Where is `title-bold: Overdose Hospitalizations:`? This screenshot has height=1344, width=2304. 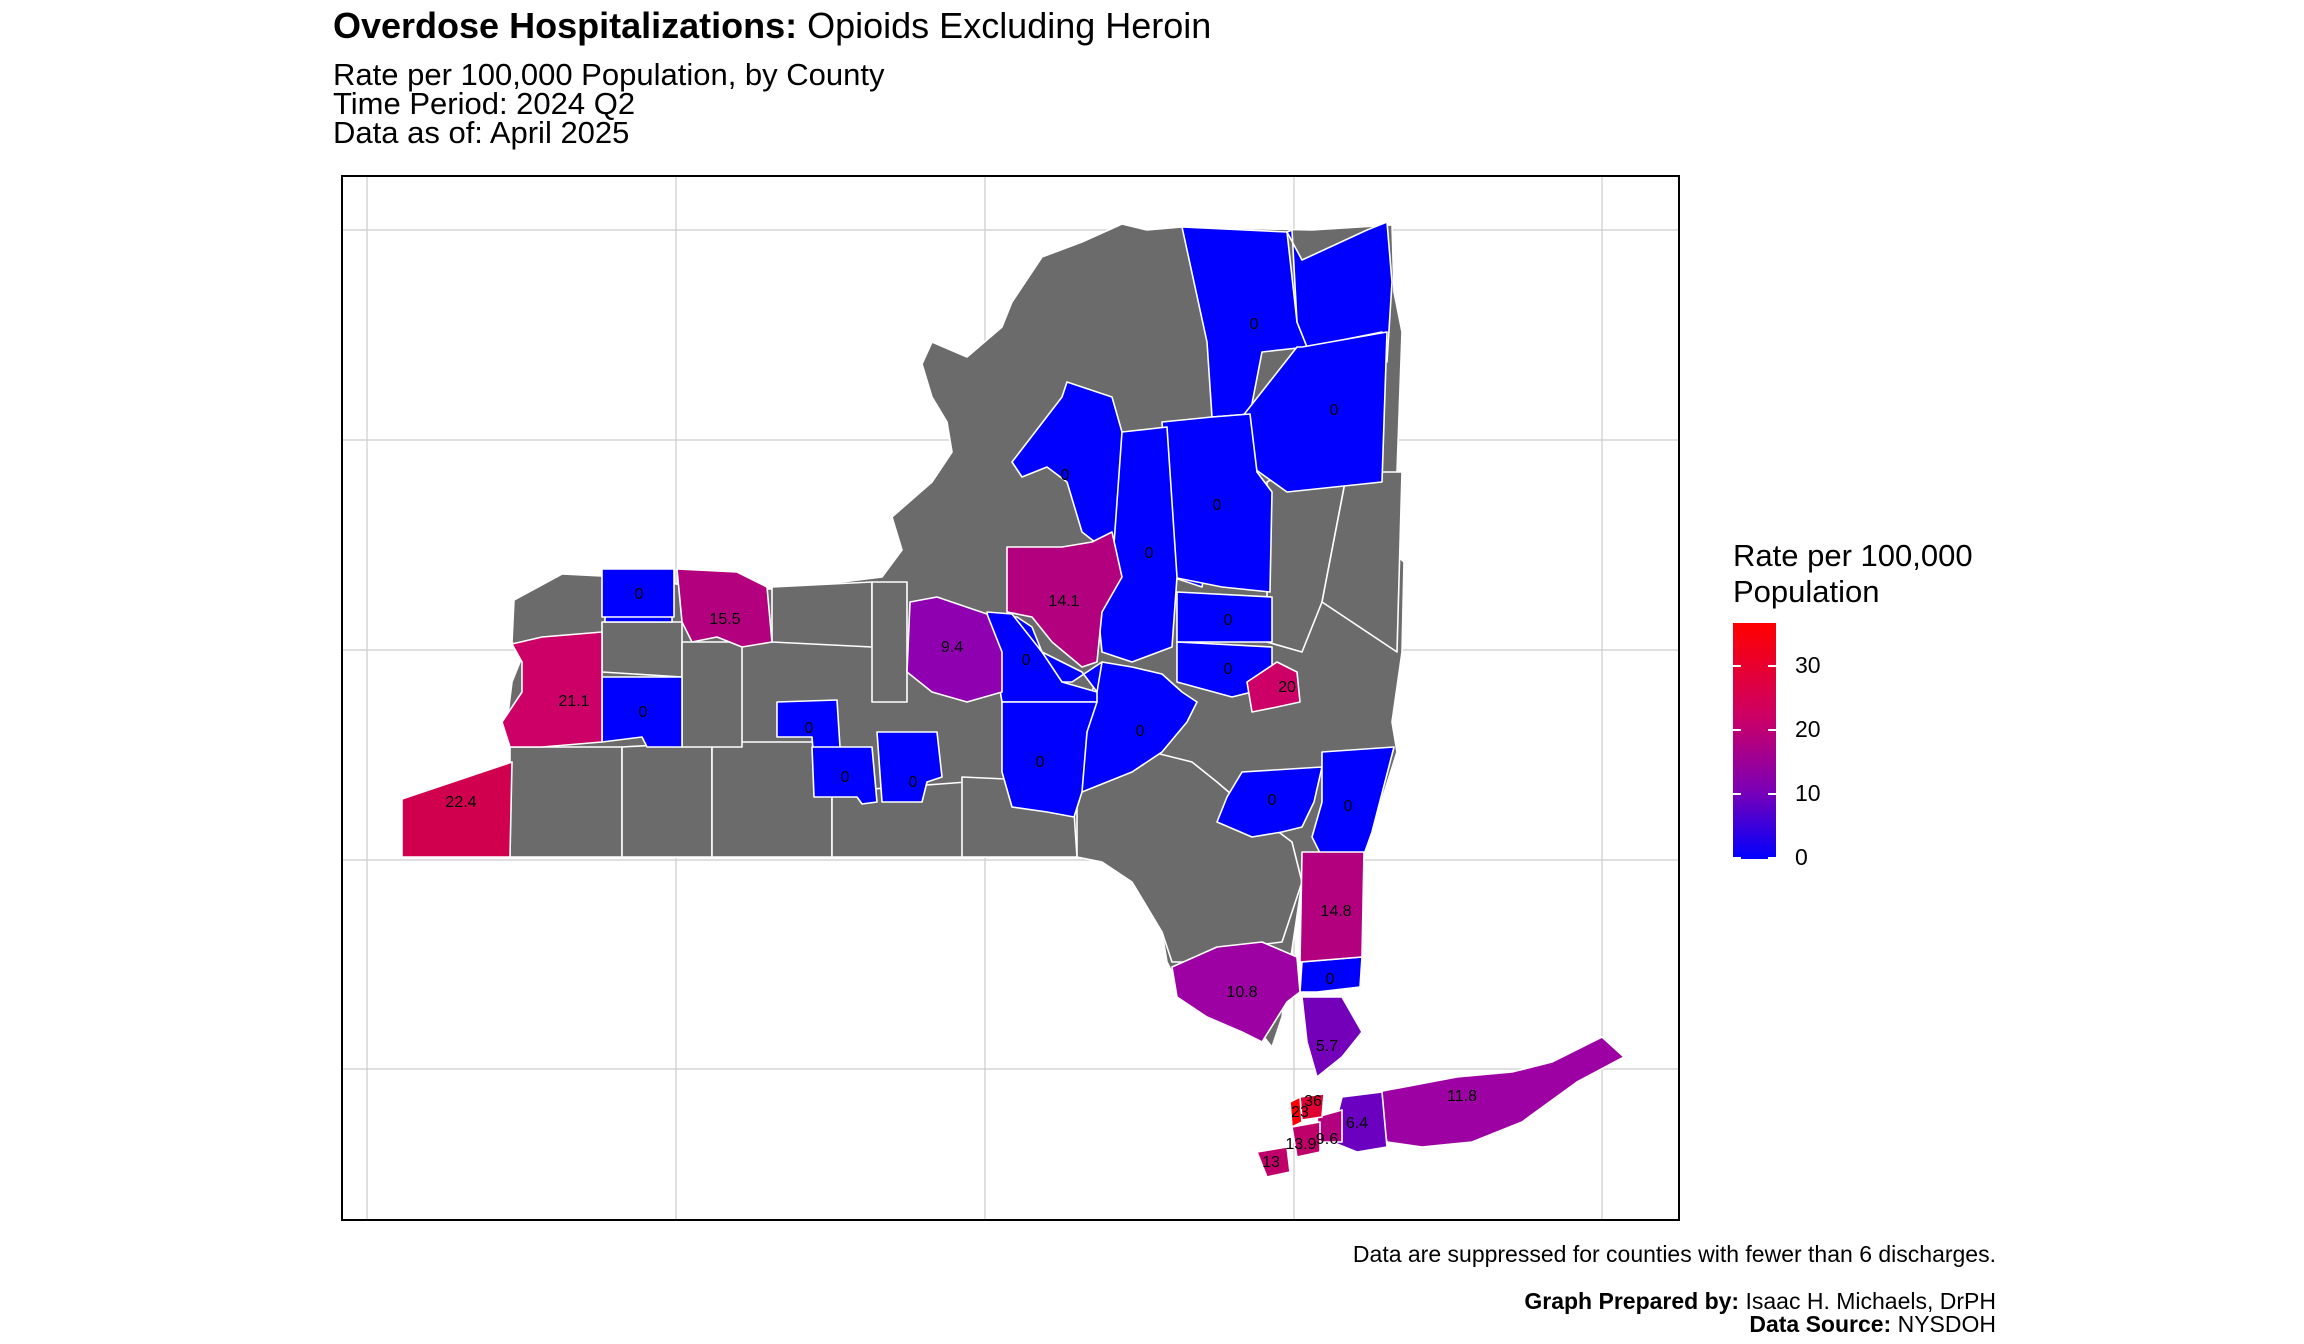
title-bold: Overdose Hospitalizations: is located at coordinates (565, 25).